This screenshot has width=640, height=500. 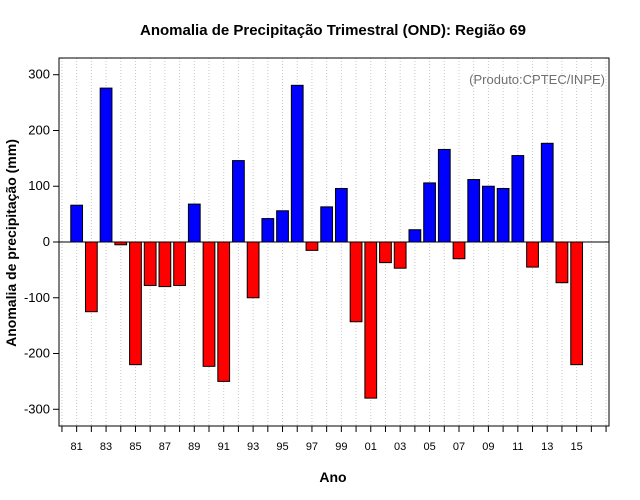 I want to click on bar-1999, so click(x=341, y=215).